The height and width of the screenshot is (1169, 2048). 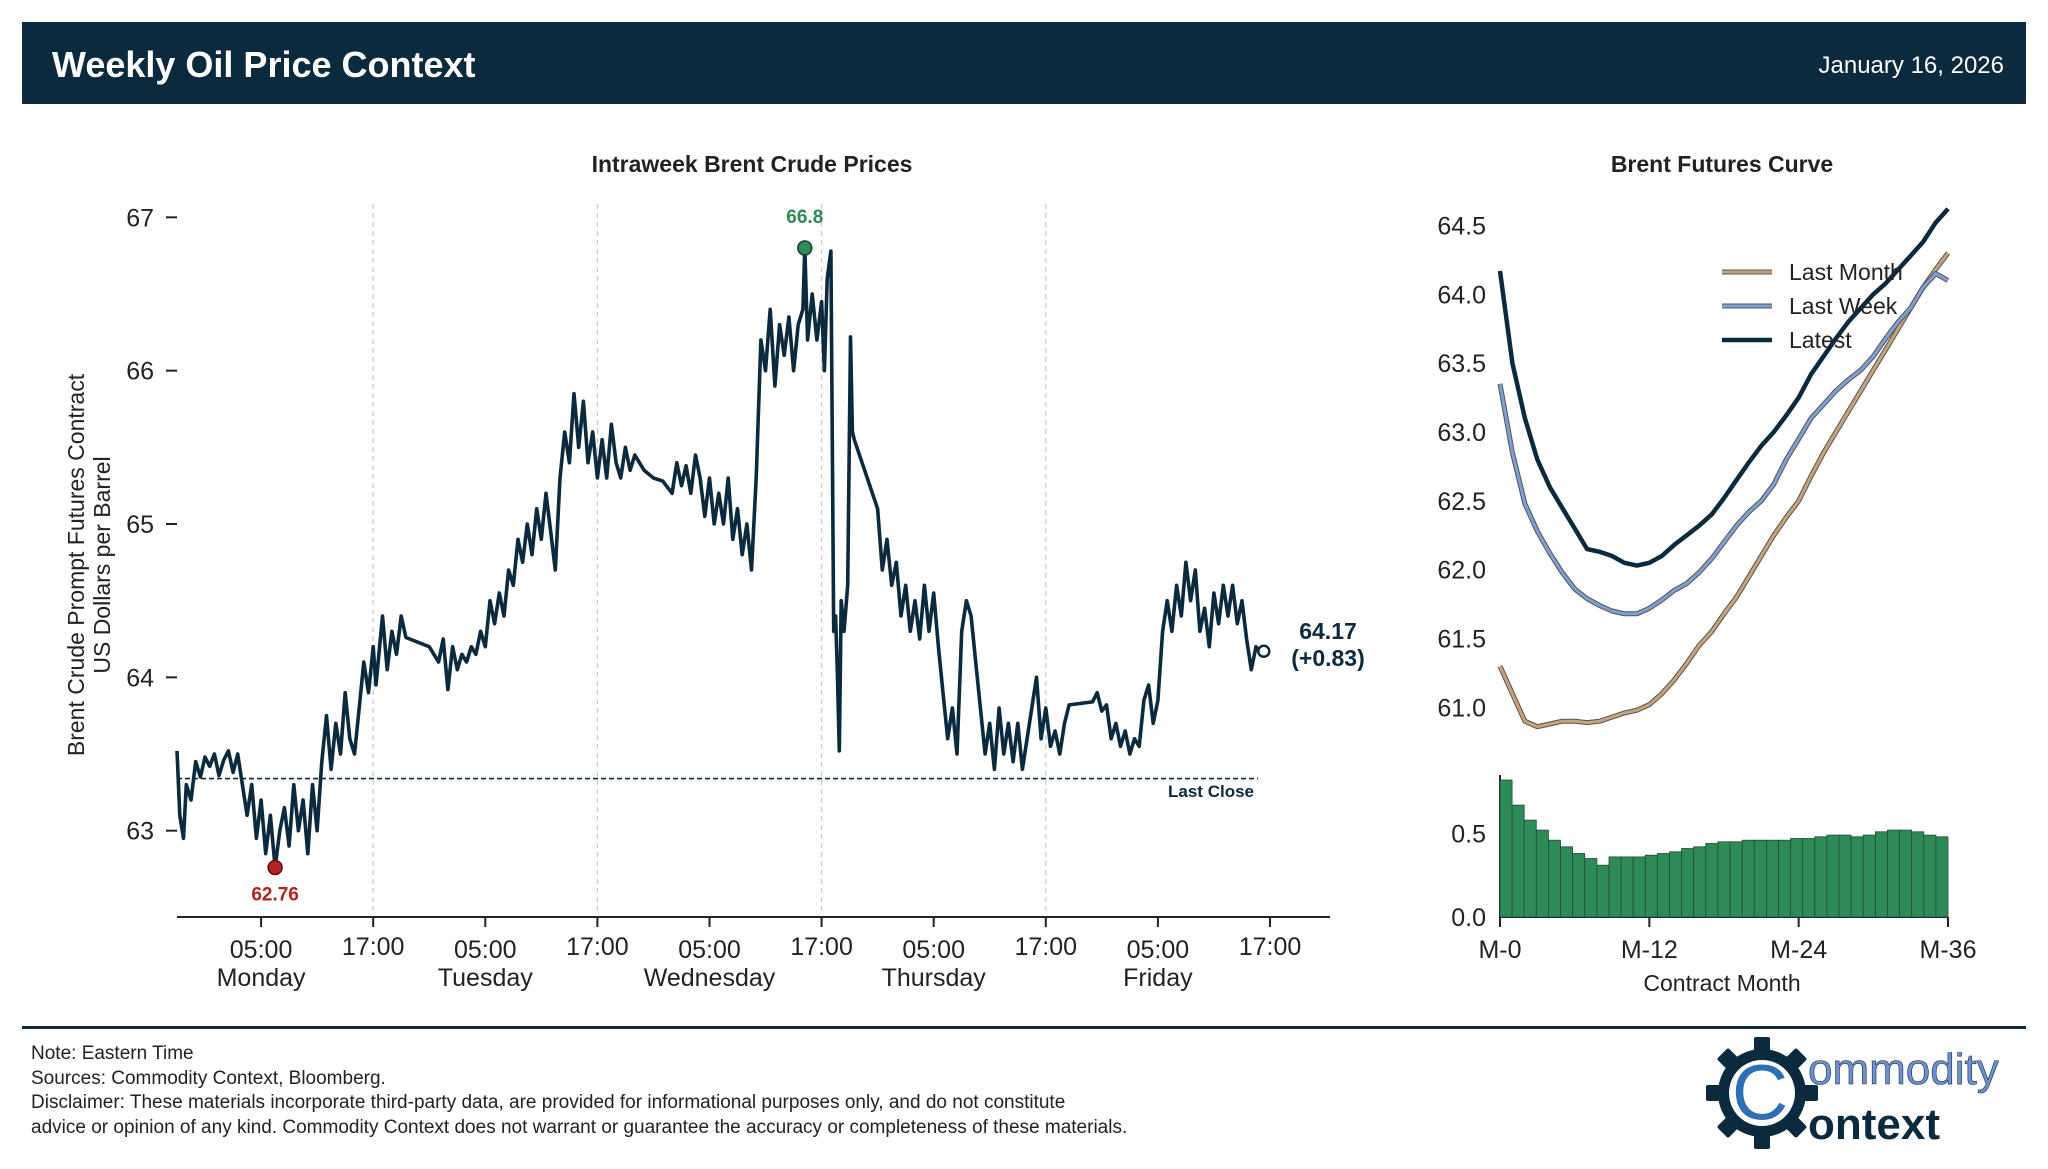 What do you see at coordinates (1820, 340) in the screenshot?
I see `legend-label-latest: Latest` at bounding box center [1820, 340].